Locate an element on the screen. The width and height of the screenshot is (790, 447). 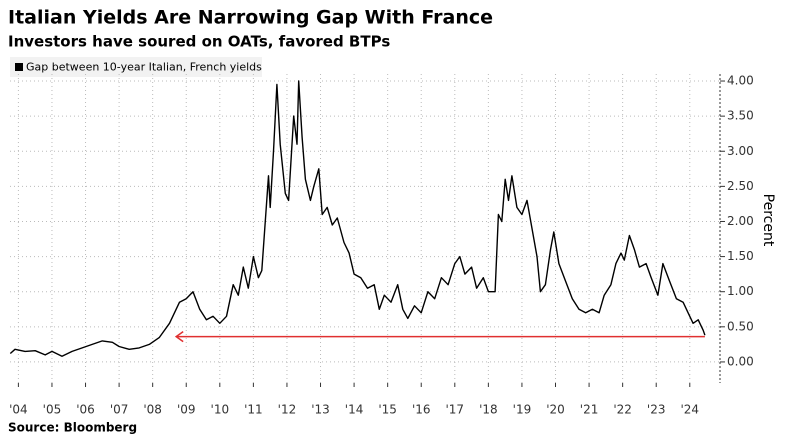
y-tick-label: 3.50 is located at coordinates (740, 116).